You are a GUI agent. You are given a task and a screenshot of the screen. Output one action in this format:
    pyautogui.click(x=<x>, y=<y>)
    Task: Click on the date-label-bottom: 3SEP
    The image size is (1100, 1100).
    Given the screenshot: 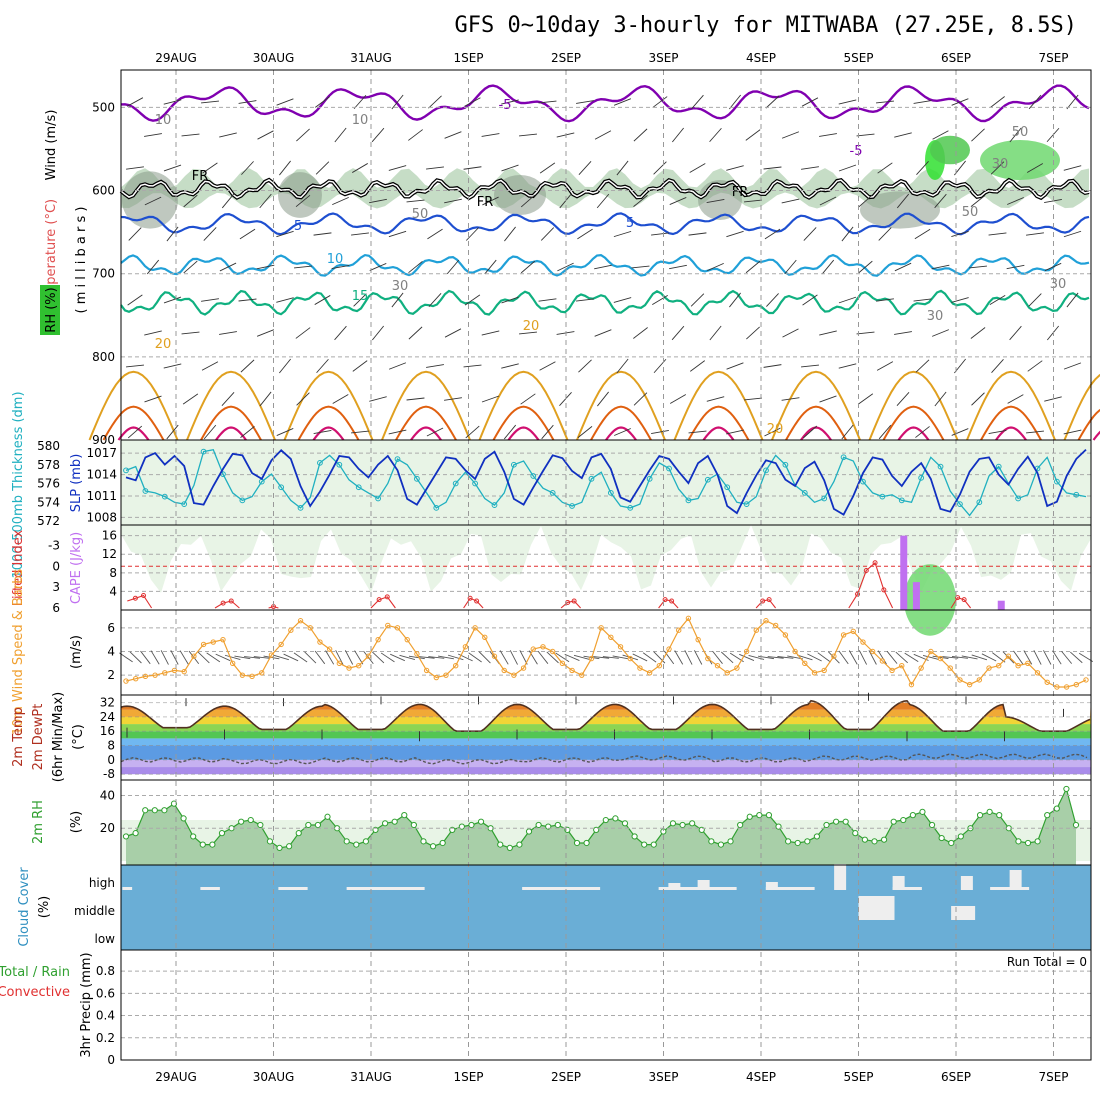 What is the action you would take?
    pyautogui.click(x=663, y=1077)
    